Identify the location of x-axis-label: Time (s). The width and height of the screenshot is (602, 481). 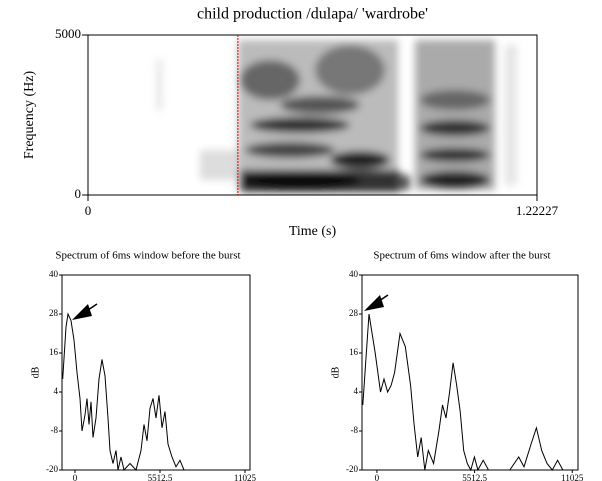
(313, 231).